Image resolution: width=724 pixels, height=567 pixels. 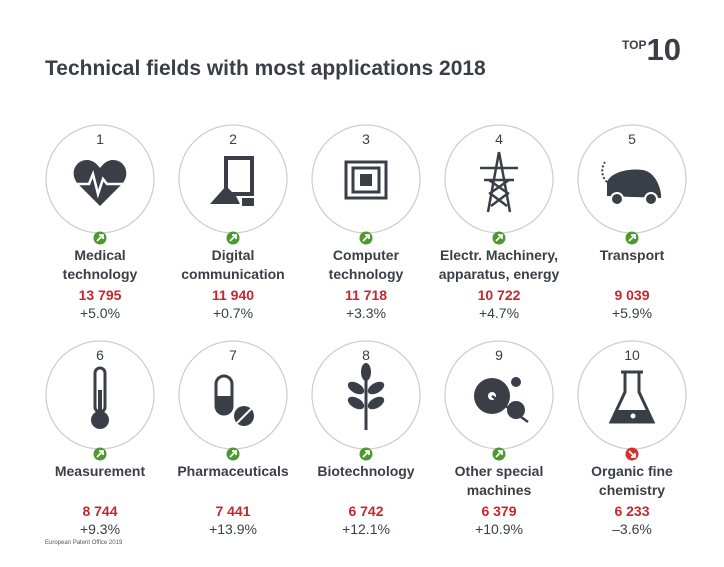 I want to click on field-label: Organic fine chemistry, so click(x=632, y=480).